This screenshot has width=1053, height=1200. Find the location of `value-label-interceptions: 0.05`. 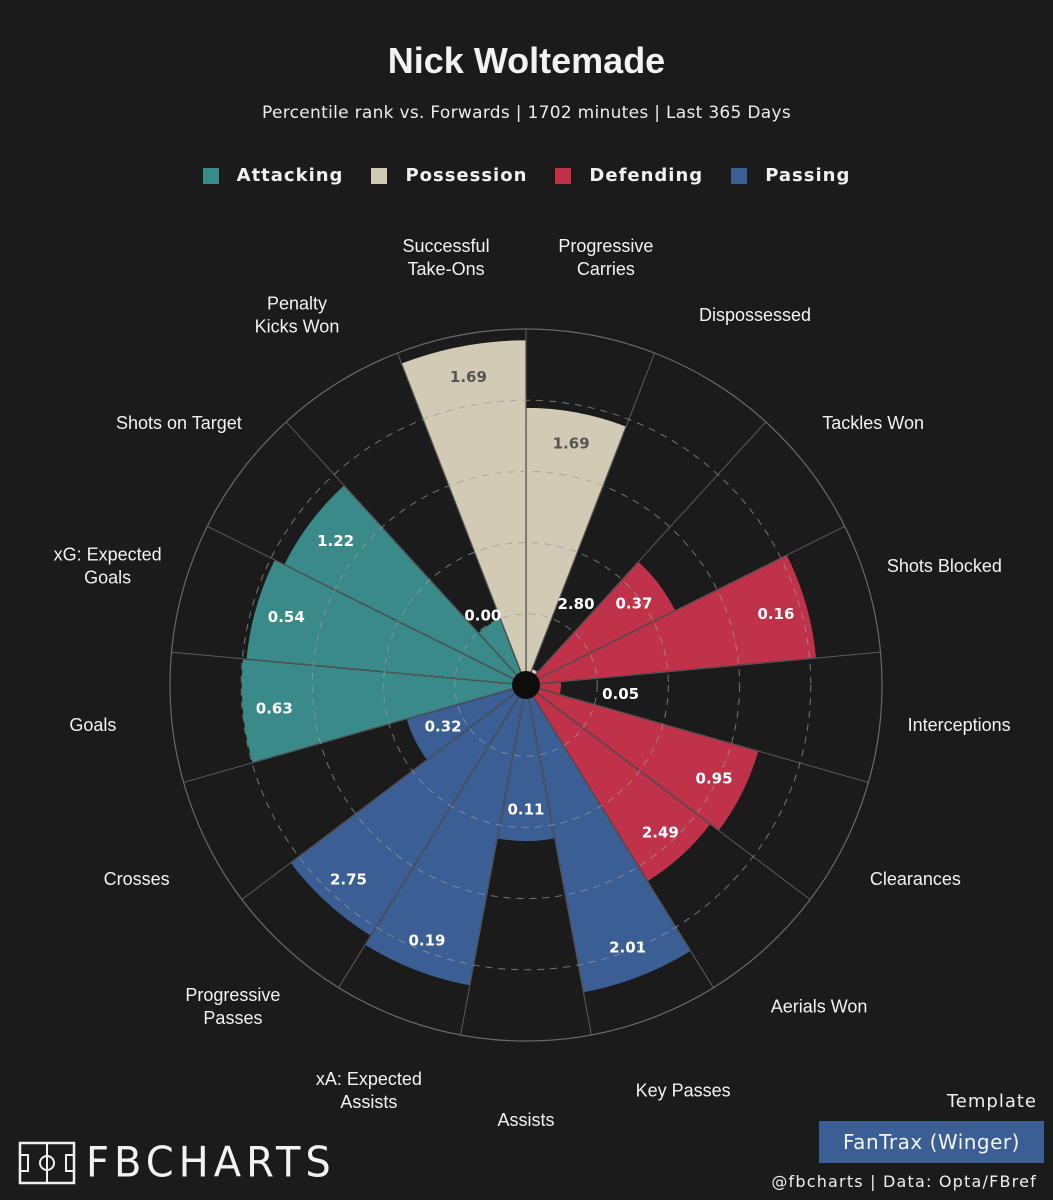

value-label-interceptions: 0.05 is located at coordinates (620, 694).